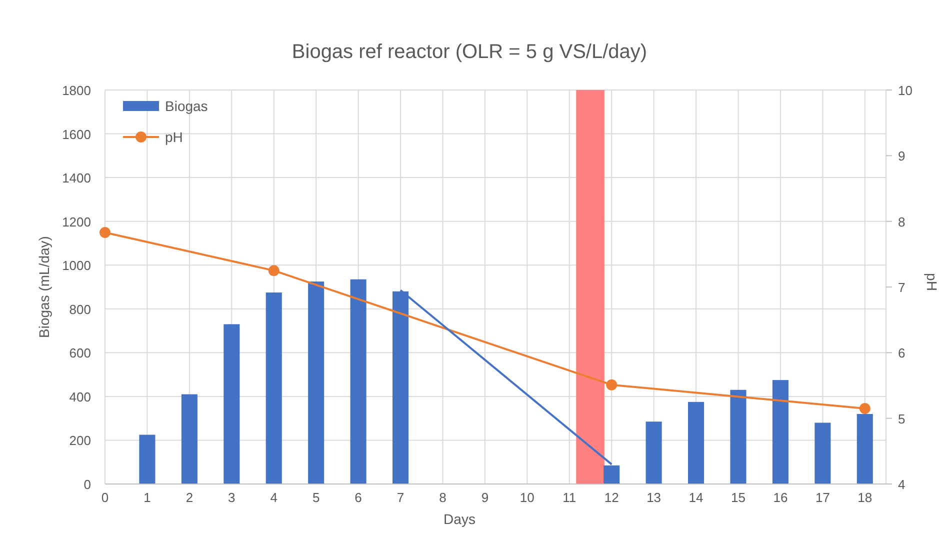  I want to click on x-tick-label: 6, so click(358, 497).